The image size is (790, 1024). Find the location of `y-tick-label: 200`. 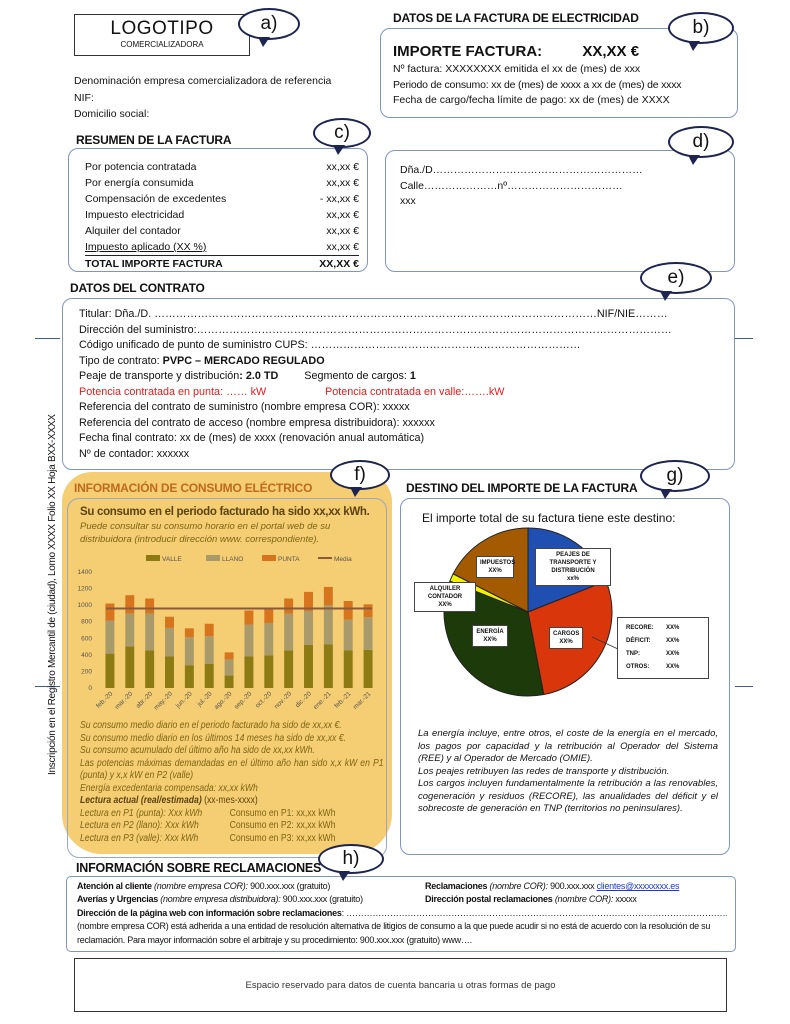

y-tick-label: 200 is located at coordinates (86, 671).